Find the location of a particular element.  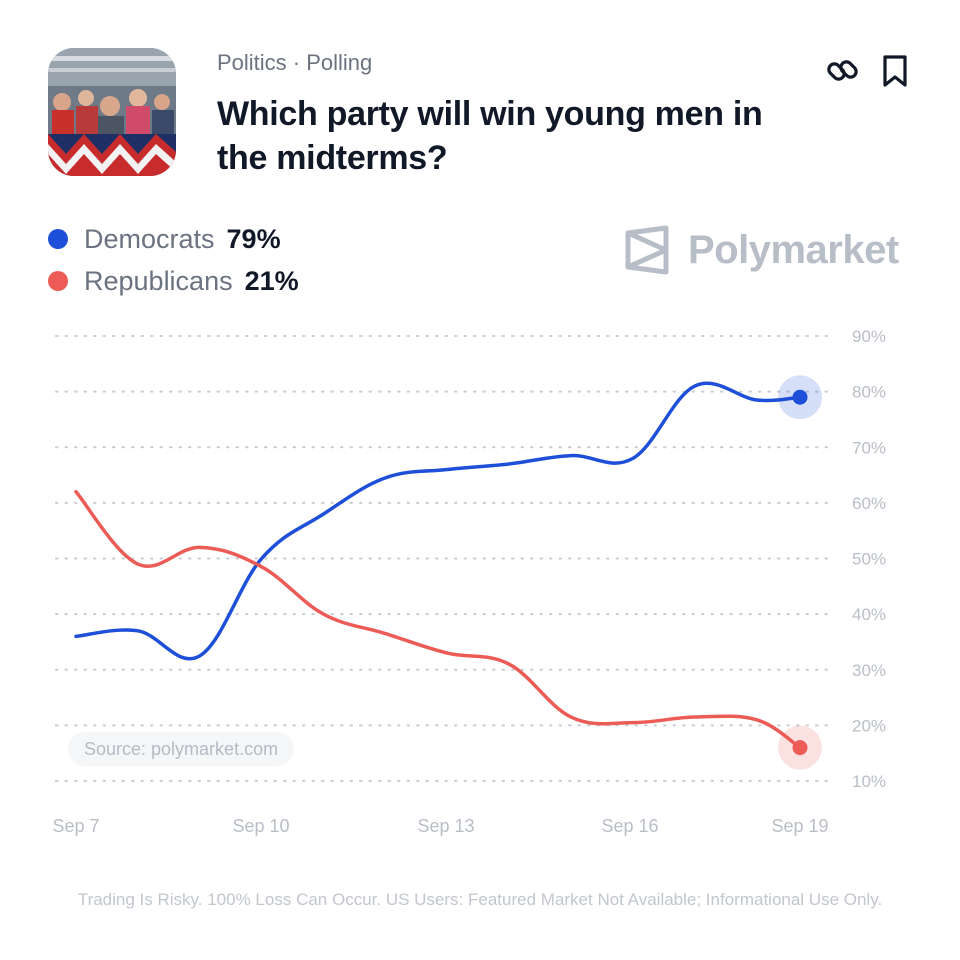

polymarket-brand: Polymarket is located at coordinates (761, 250).